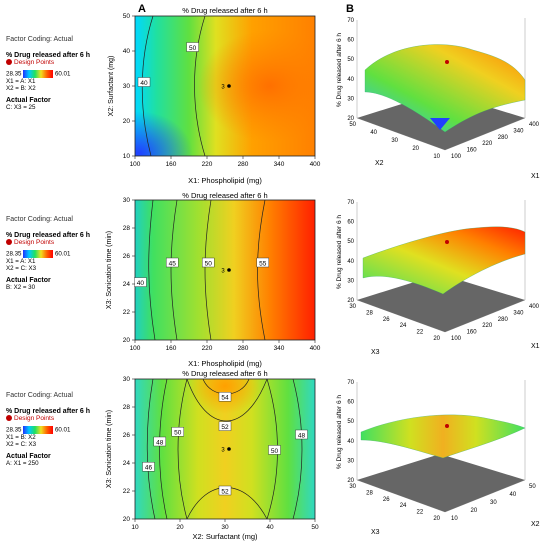 This screenshot has width=550, height=541. What do you see at coordinates (225, 180) in the screenshot?
I see `x-axis-label: X1: Phospholipid (mg)` at bounding box center [225, 180].